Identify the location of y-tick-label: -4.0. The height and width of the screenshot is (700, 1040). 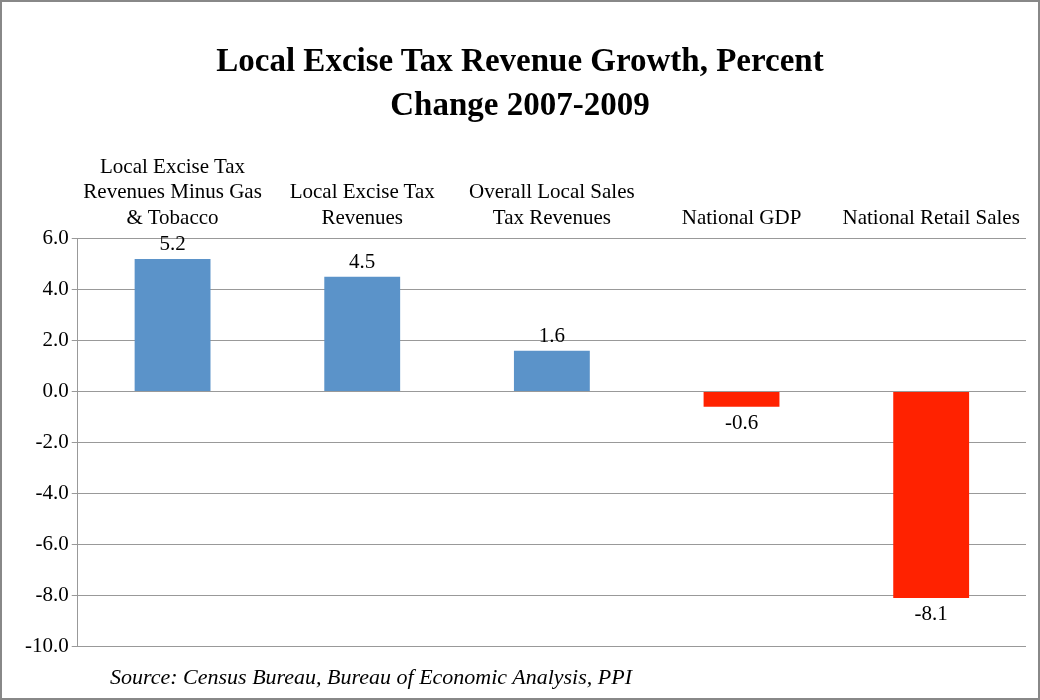
(52, 491).